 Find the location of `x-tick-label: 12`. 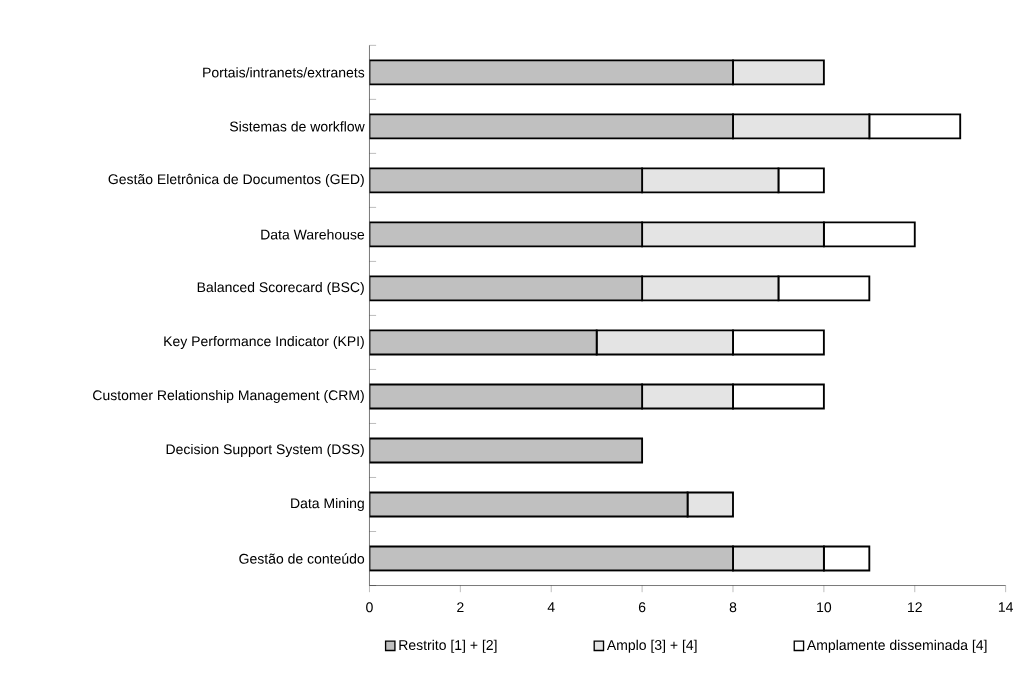

x-tick-label: 12 is located at coordinates (915, 607).